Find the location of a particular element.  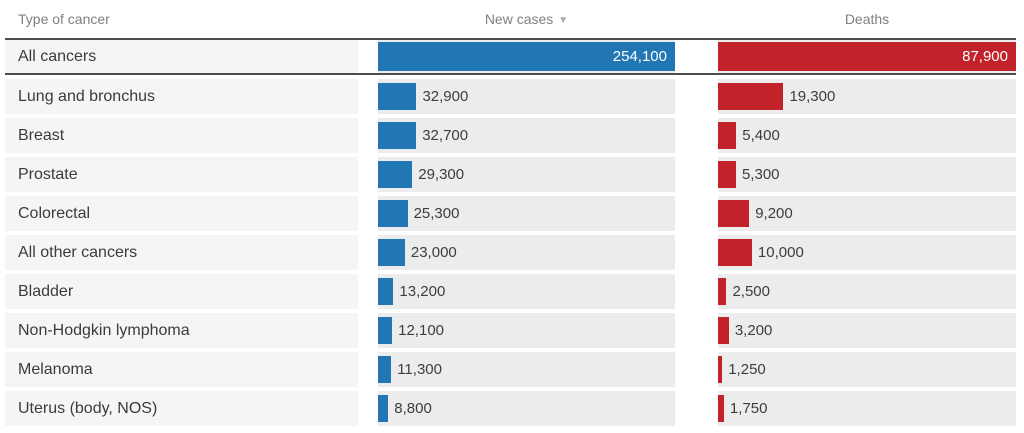

cancer-type-label: Bladder is located at coordinates (181, 291).